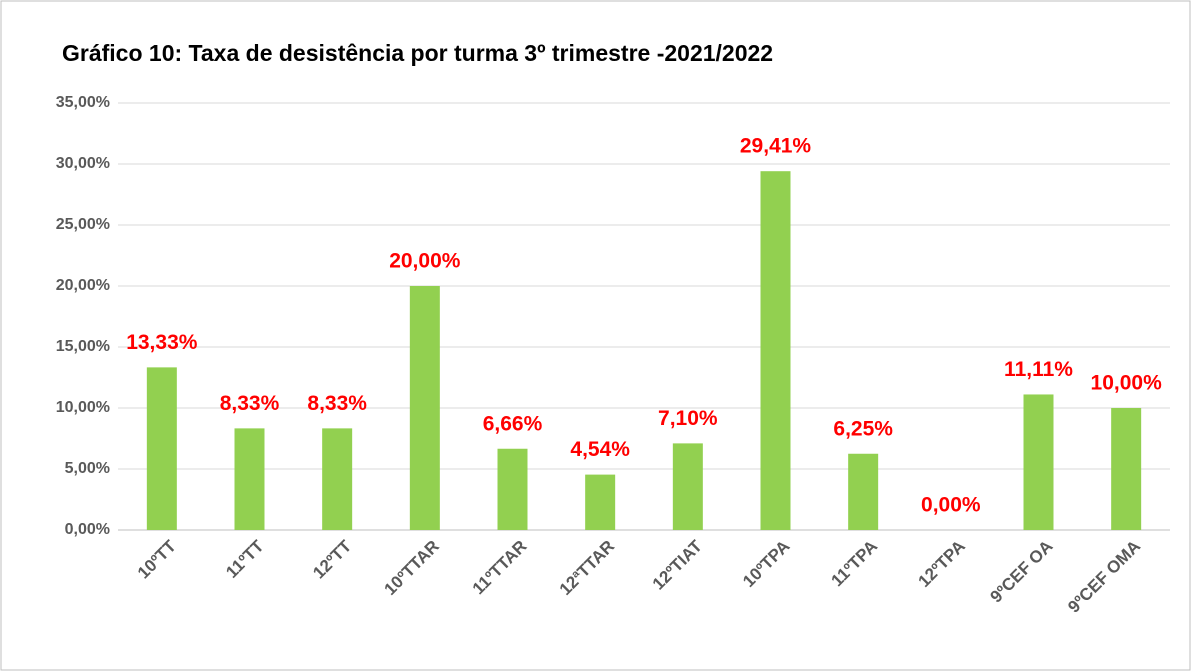 This screenshot has width=1192, height=672. What do you see at coordinates (83, 163) in the screenshot?
I see `y-tick-label: 30,00%` at bounding box center [83, 163].